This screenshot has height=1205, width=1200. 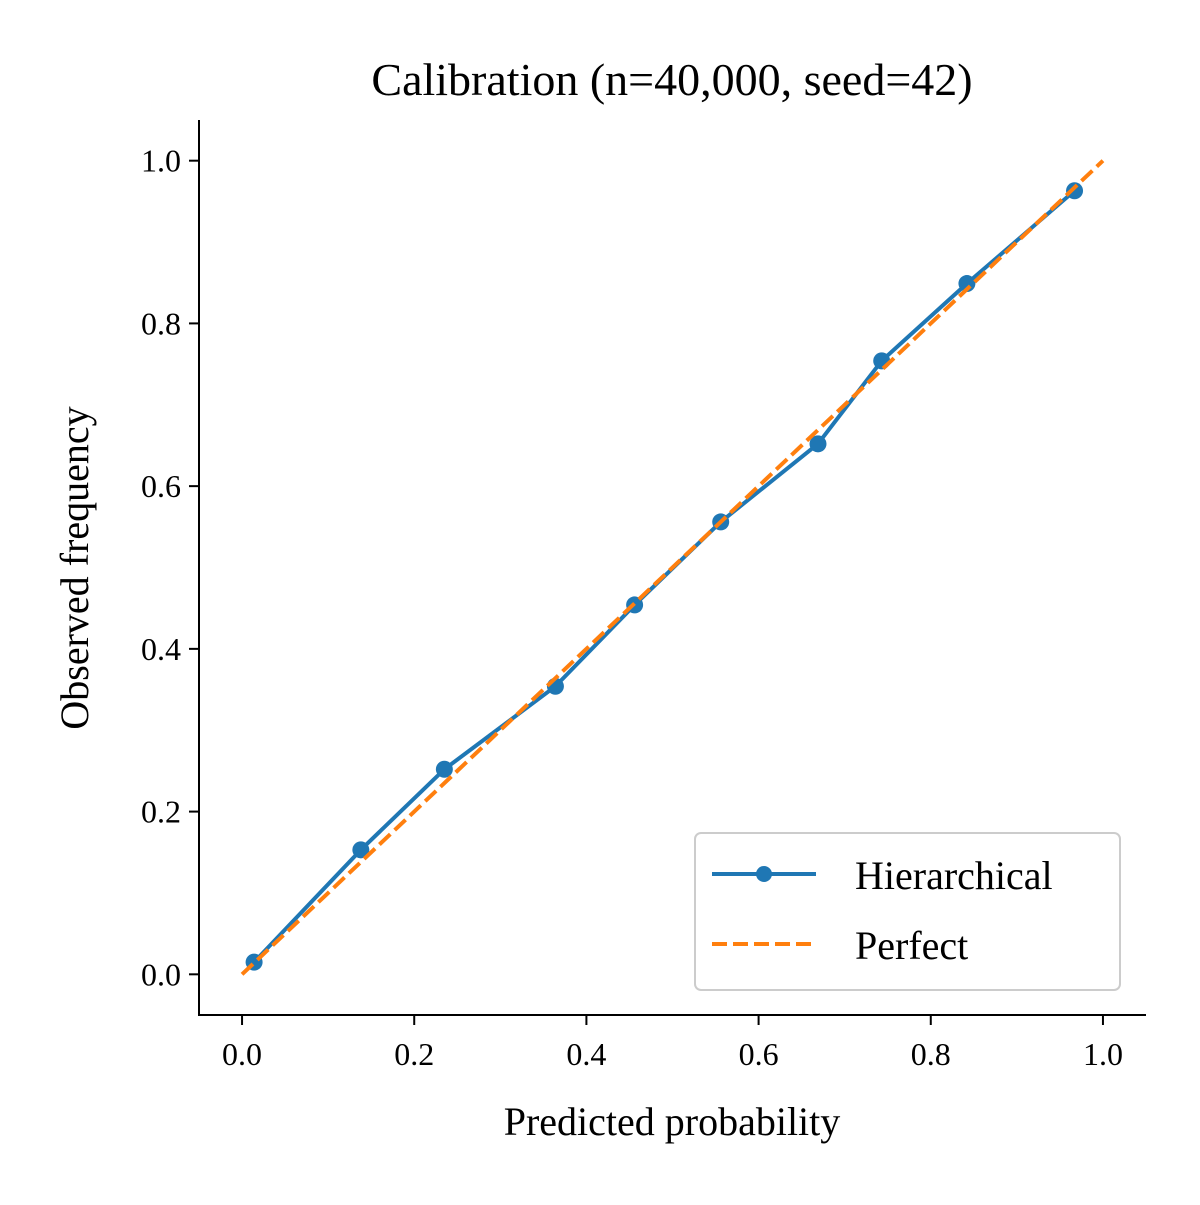 What do you see at coordinates (161, 486) in the screenshot?
I see `y-tick-label: 0.6` at bounding box center [161, 486].